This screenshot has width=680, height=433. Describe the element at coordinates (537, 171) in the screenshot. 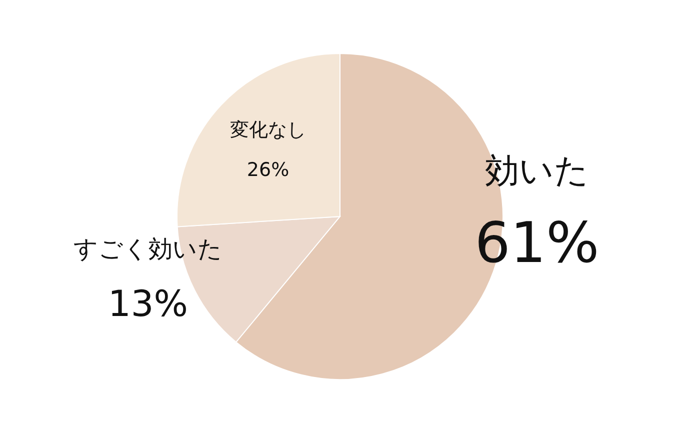

I see `slice-label: 効いた` at that location.